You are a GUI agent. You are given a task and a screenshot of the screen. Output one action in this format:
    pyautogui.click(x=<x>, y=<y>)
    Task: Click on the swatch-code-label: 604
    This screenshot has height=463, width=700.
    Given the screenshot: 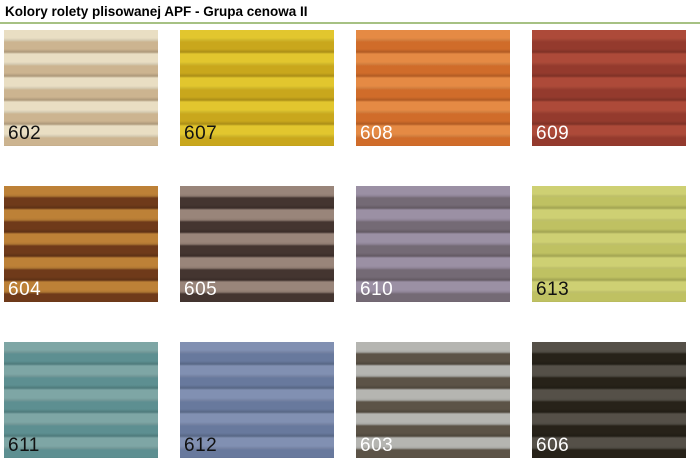 What is the action you would take?
    pyautogui.click(x=25, y=289)
    